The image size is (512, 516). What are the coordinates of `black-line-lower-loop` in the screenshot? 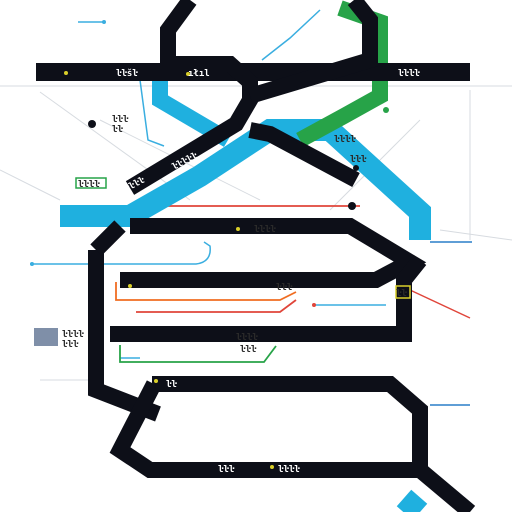 It's located at (268, 298).